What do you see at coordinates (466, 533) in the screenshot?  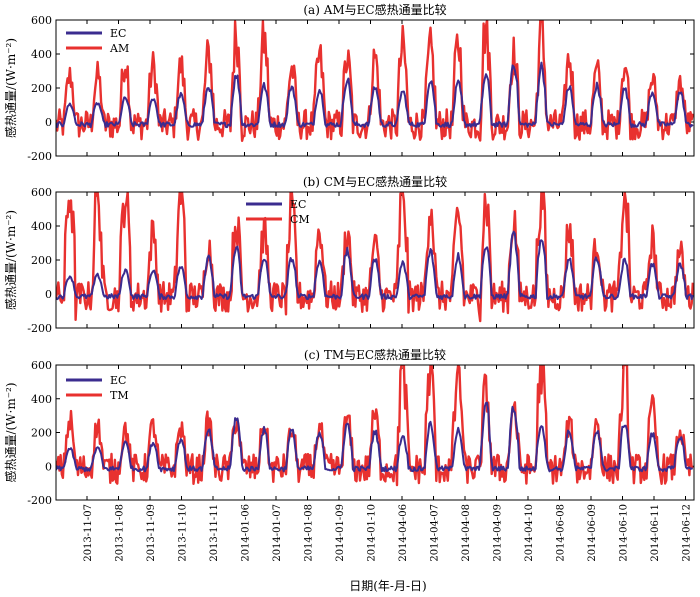 I see `x-tick-label: 2014-04-08` at bounding box center [466, 533].